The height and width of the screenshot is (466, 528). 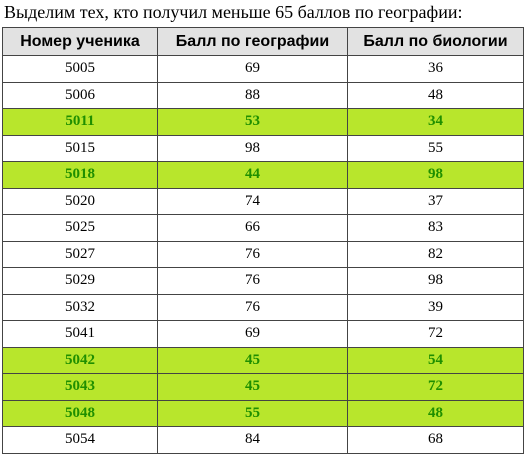 What do you see at coordinates (80, 228) in the screenshot?
I see `cell-student-id: 5025` at bounding box center [80, 228].